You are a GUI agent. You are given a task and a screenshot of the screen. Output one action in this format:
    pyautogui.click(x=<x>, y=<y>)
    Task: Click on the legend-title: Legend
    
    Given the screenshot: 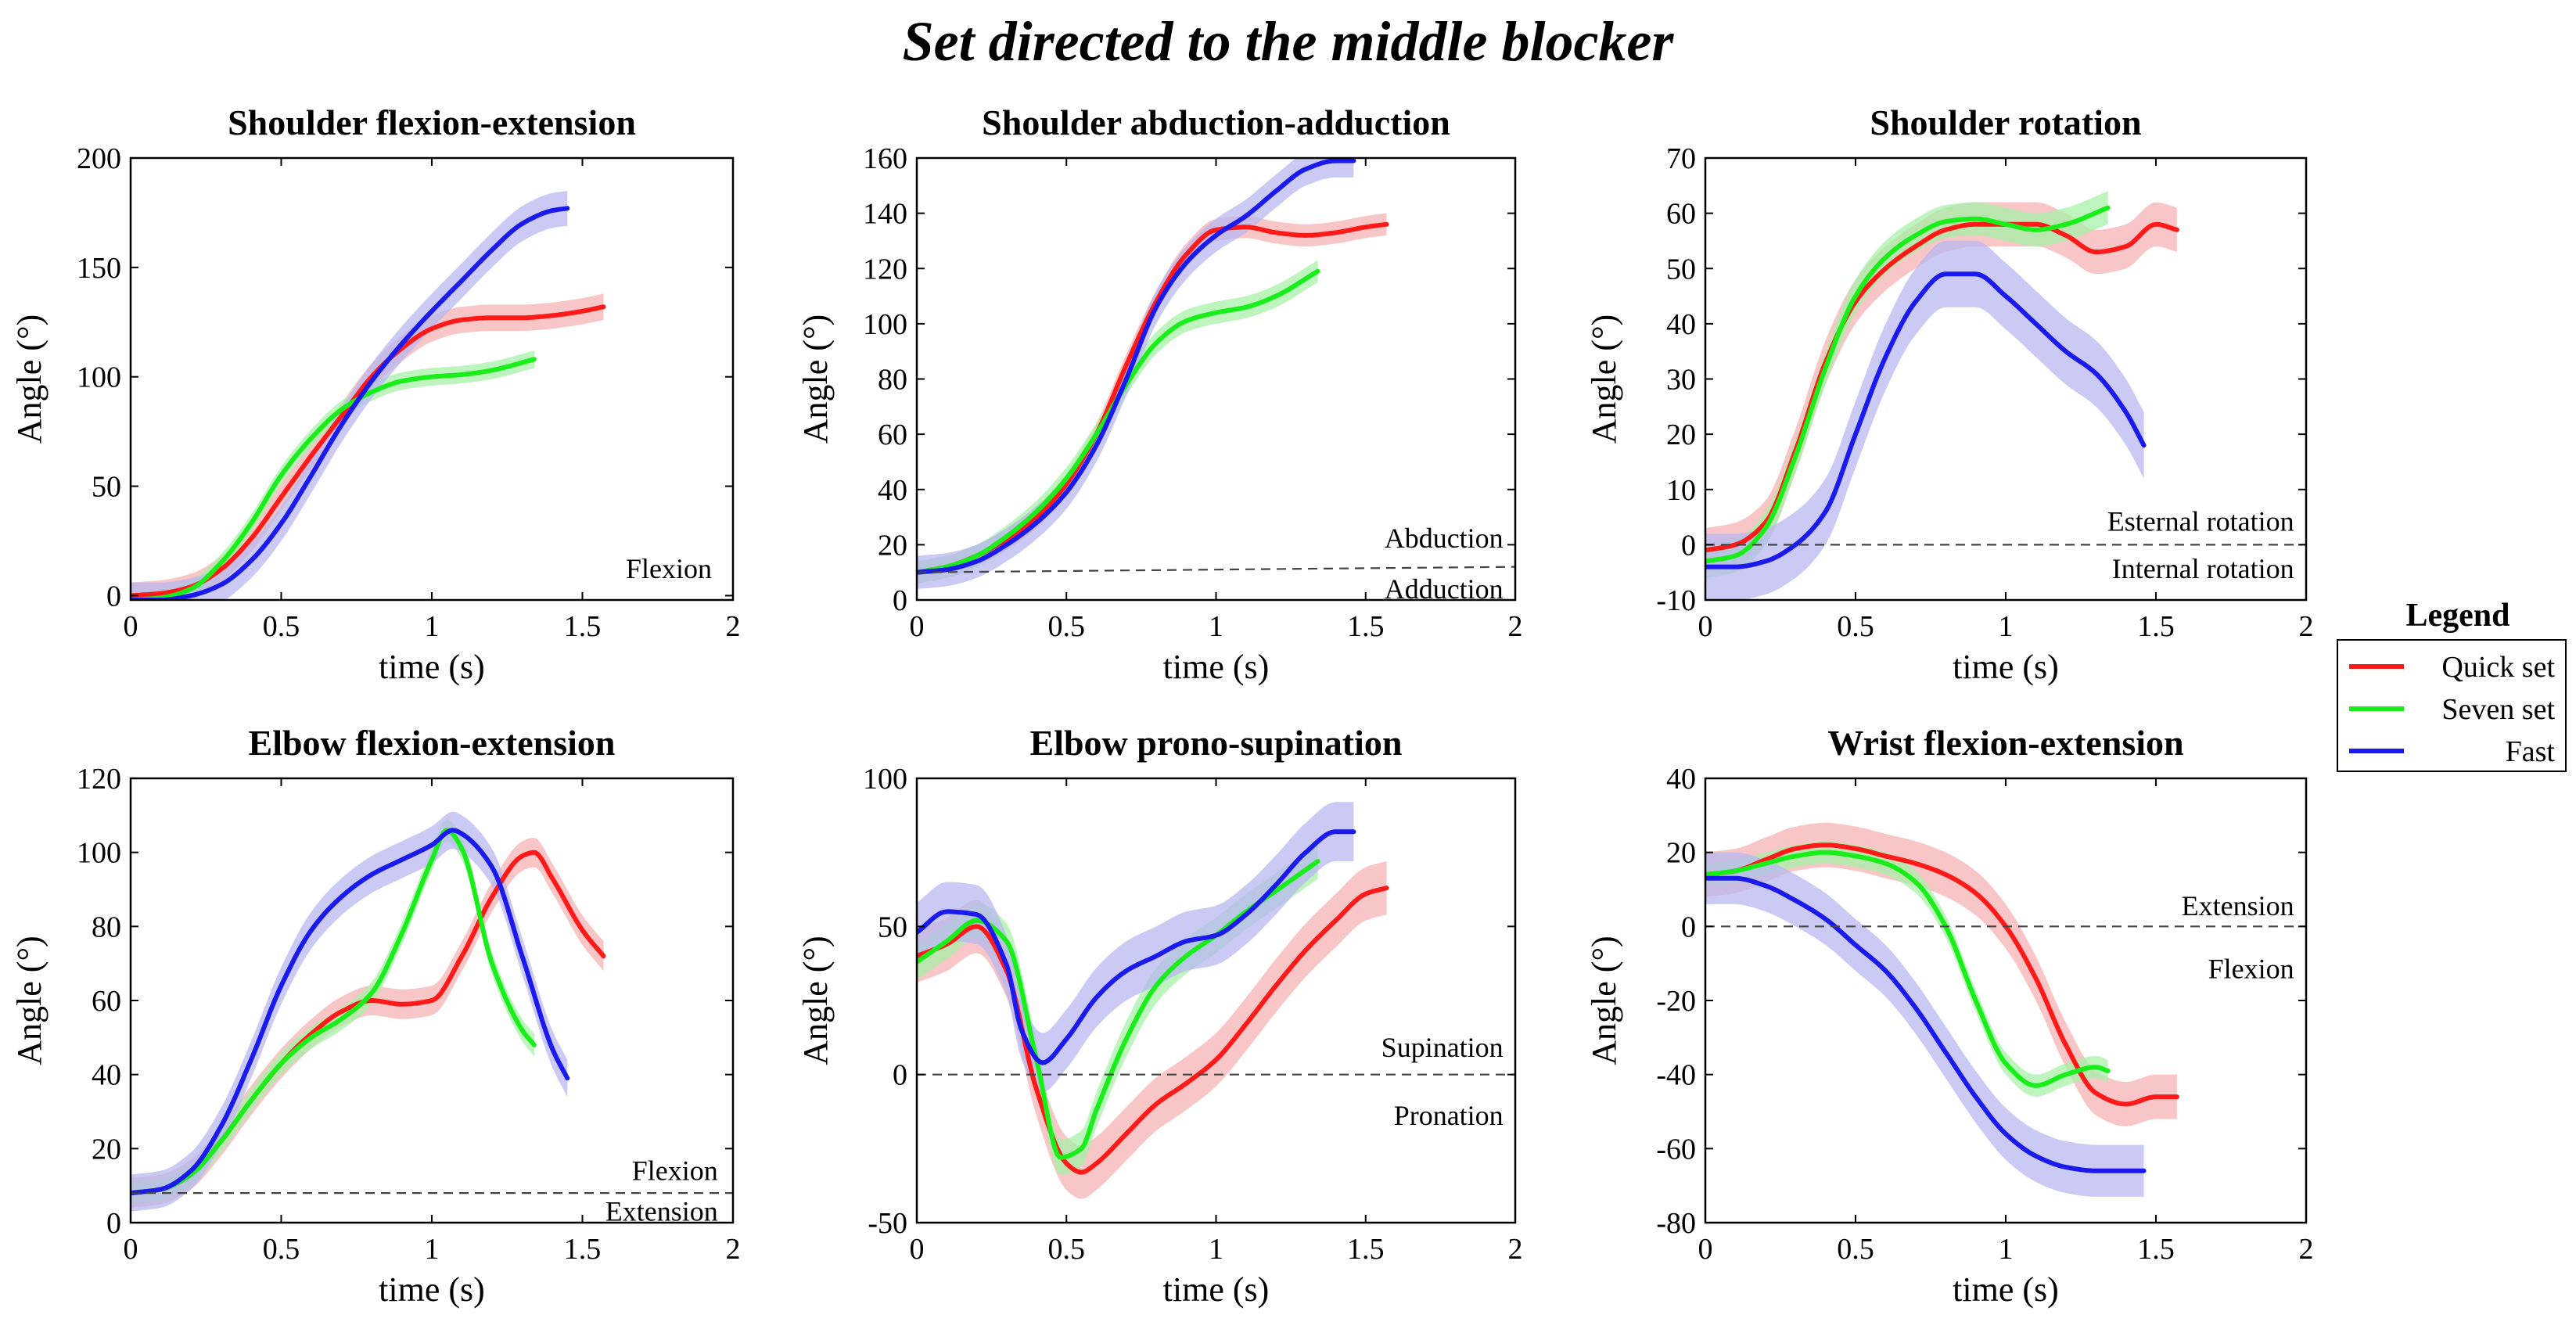 What is the action you would take?
    pyautogui.click(x=2457, y=616)
    